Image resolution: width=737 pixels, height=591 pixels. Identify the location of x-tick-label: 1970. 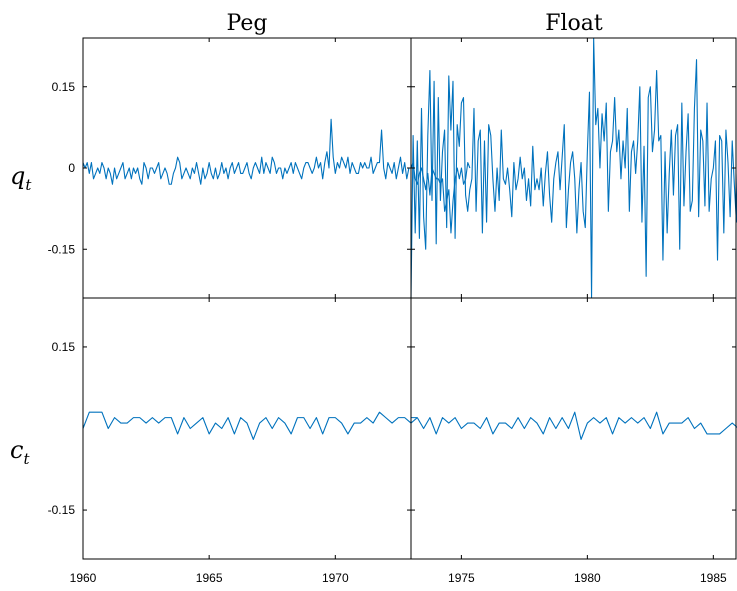
(335, 578).